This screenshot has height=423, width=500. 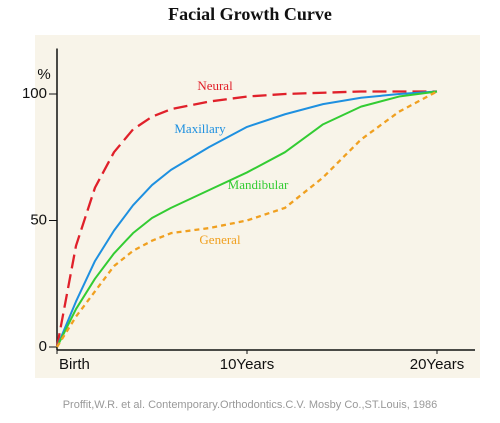 I want to click on y-tick-label: 100, so click(x=34, y=93).